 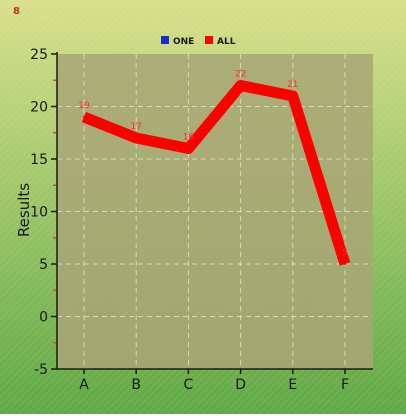 What do you see at coordinates (16, 11) in the screenshot?
I see `corner-mark: 8` at bounding box center [16, 11].